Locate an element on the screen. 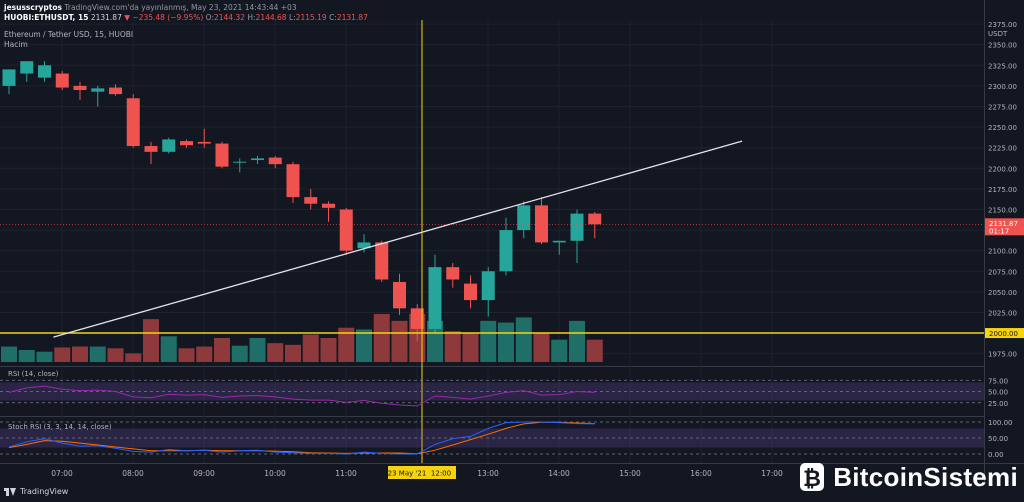 Image resolution: width=1024 pixels, height=502 pixels. x-tick-label: 14:00 is located at coordinates (559, 473).